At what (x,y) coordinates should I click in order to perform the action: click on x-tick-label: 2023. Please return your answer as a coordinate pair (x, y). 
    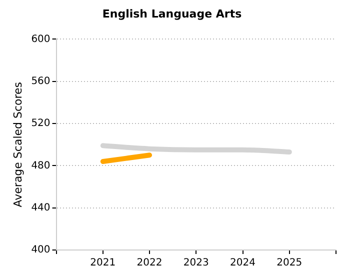
    Looking at the image, I should click on (196, 263).